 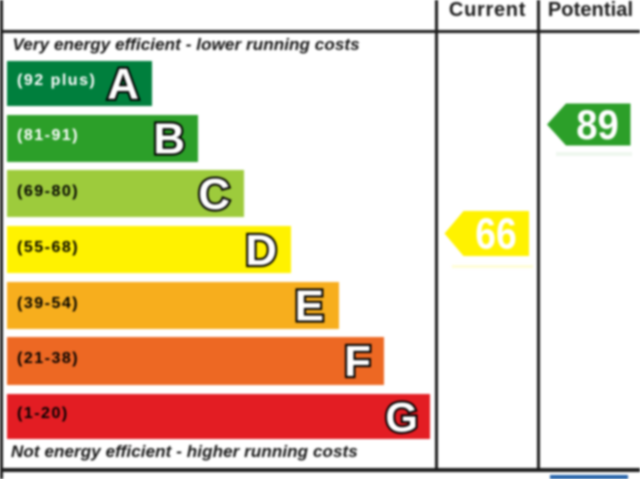 What do you see at coordinates (169, 139) in the screenshot?
I see `svg-text: B` at bounding box center [169, 139].